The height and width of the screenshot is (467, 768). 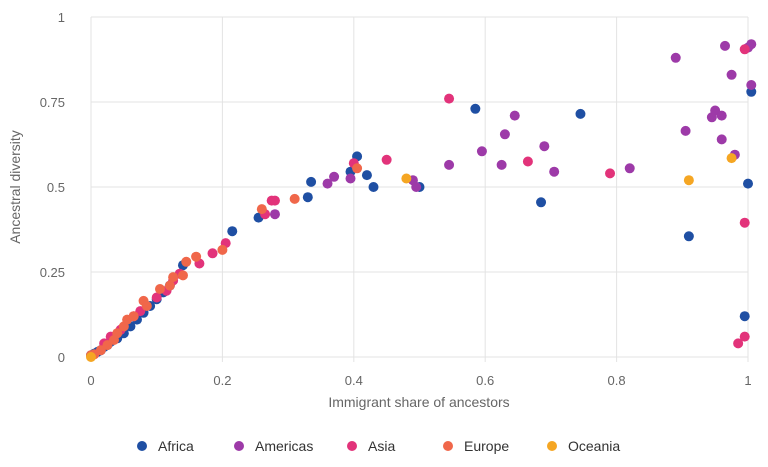 I want to click on x-tick-label: 0, so click(x=90, y=380).